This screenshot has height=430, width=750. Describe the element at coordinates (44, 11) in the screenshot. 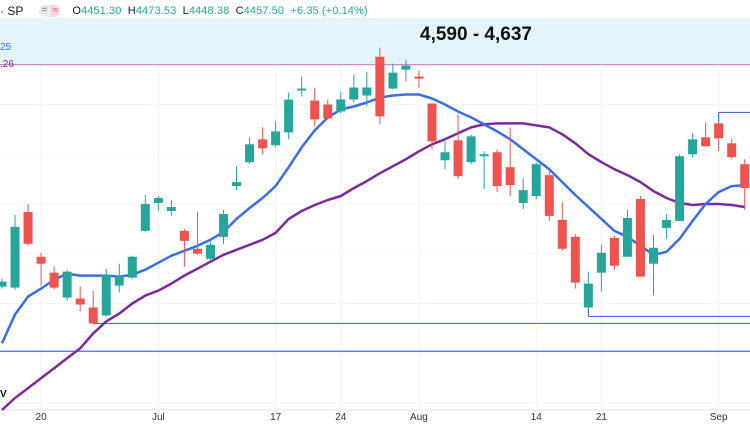

I see `collapse-button: =` at that location.